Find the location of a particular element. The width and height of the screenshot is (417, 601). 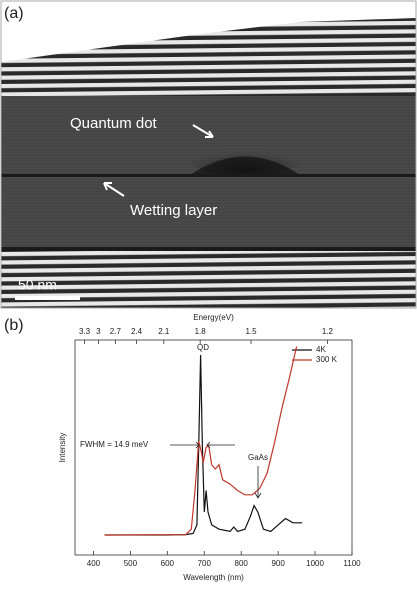

annotation: FWHM = 14.9 meV is located at coordinates (114, 444).